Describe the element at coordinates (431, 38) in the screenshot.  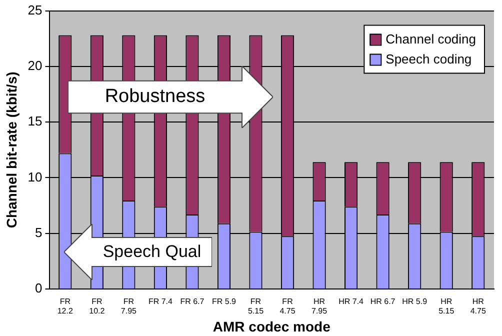
I see `legend-label: Channel coding` at that location.